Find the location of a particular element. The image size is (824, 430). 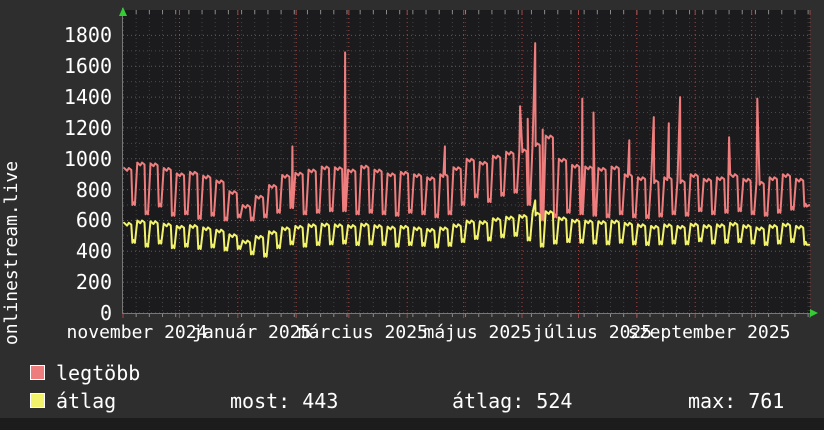

y-tick-label: 1600 is located at coordinates (87, 66).